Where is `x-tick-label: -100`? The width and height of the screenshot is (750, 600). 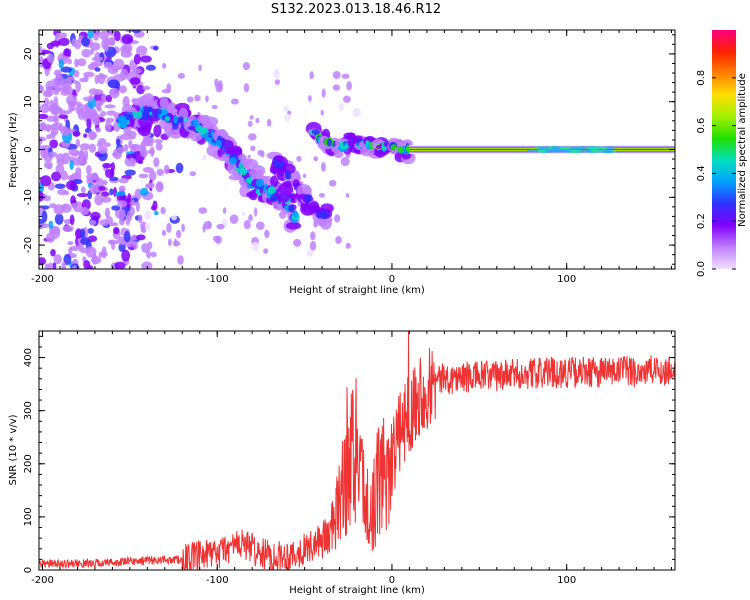
x-tick-label: -100 is located at coordinates (217, 279).